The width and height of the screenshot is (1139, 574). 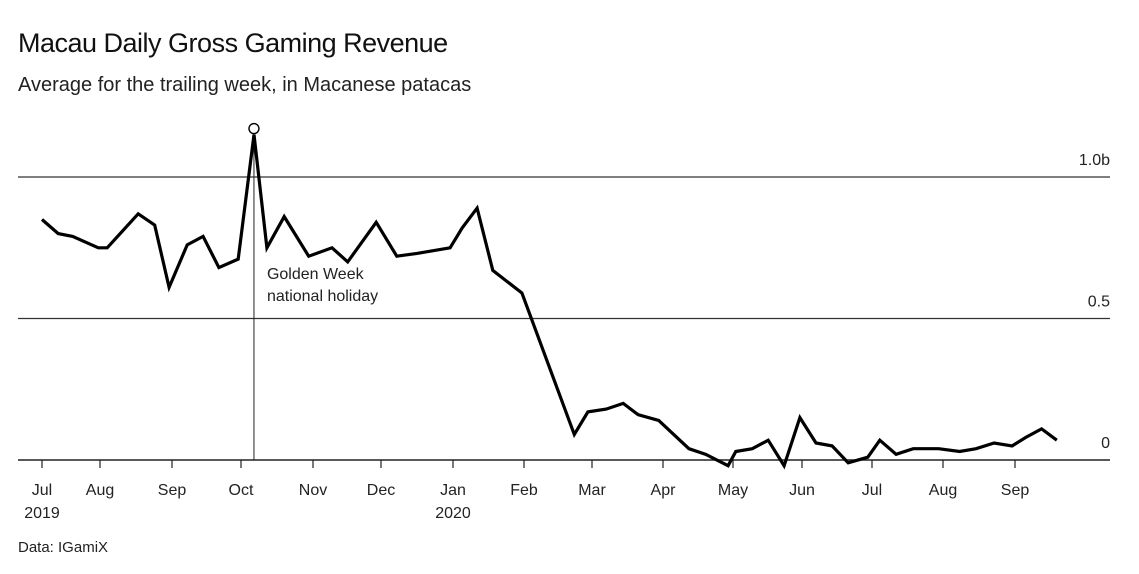 I want to click on x-tick-label: Jan, so click(x=453, y=490).